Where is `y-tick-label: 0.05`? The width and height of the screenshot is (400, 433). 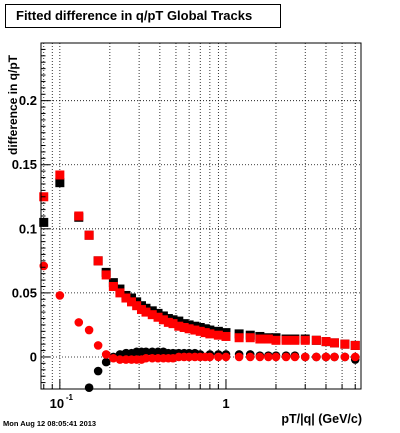
y-tick-label: 0.05 is located at coordinates (24, 292).